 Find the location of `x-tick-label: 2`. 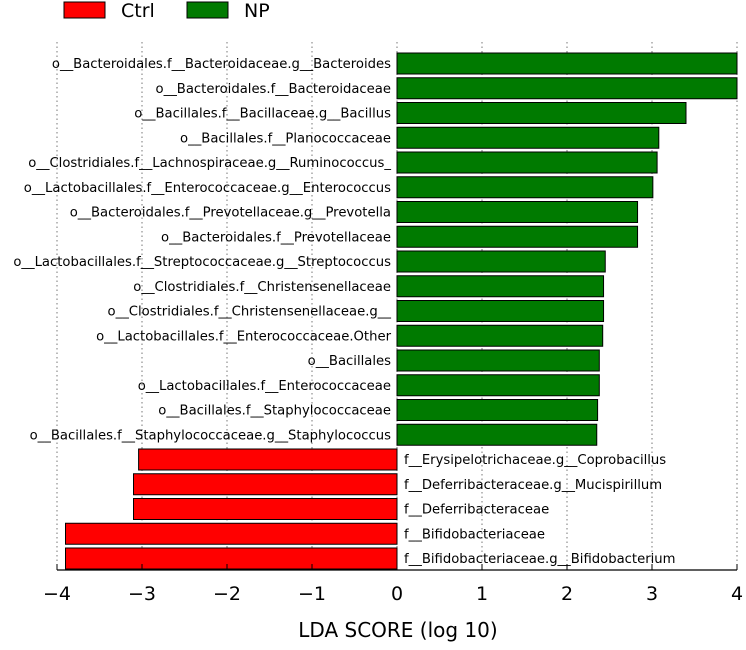

x-tick-label: 2 is located at coordinates (567, 594).